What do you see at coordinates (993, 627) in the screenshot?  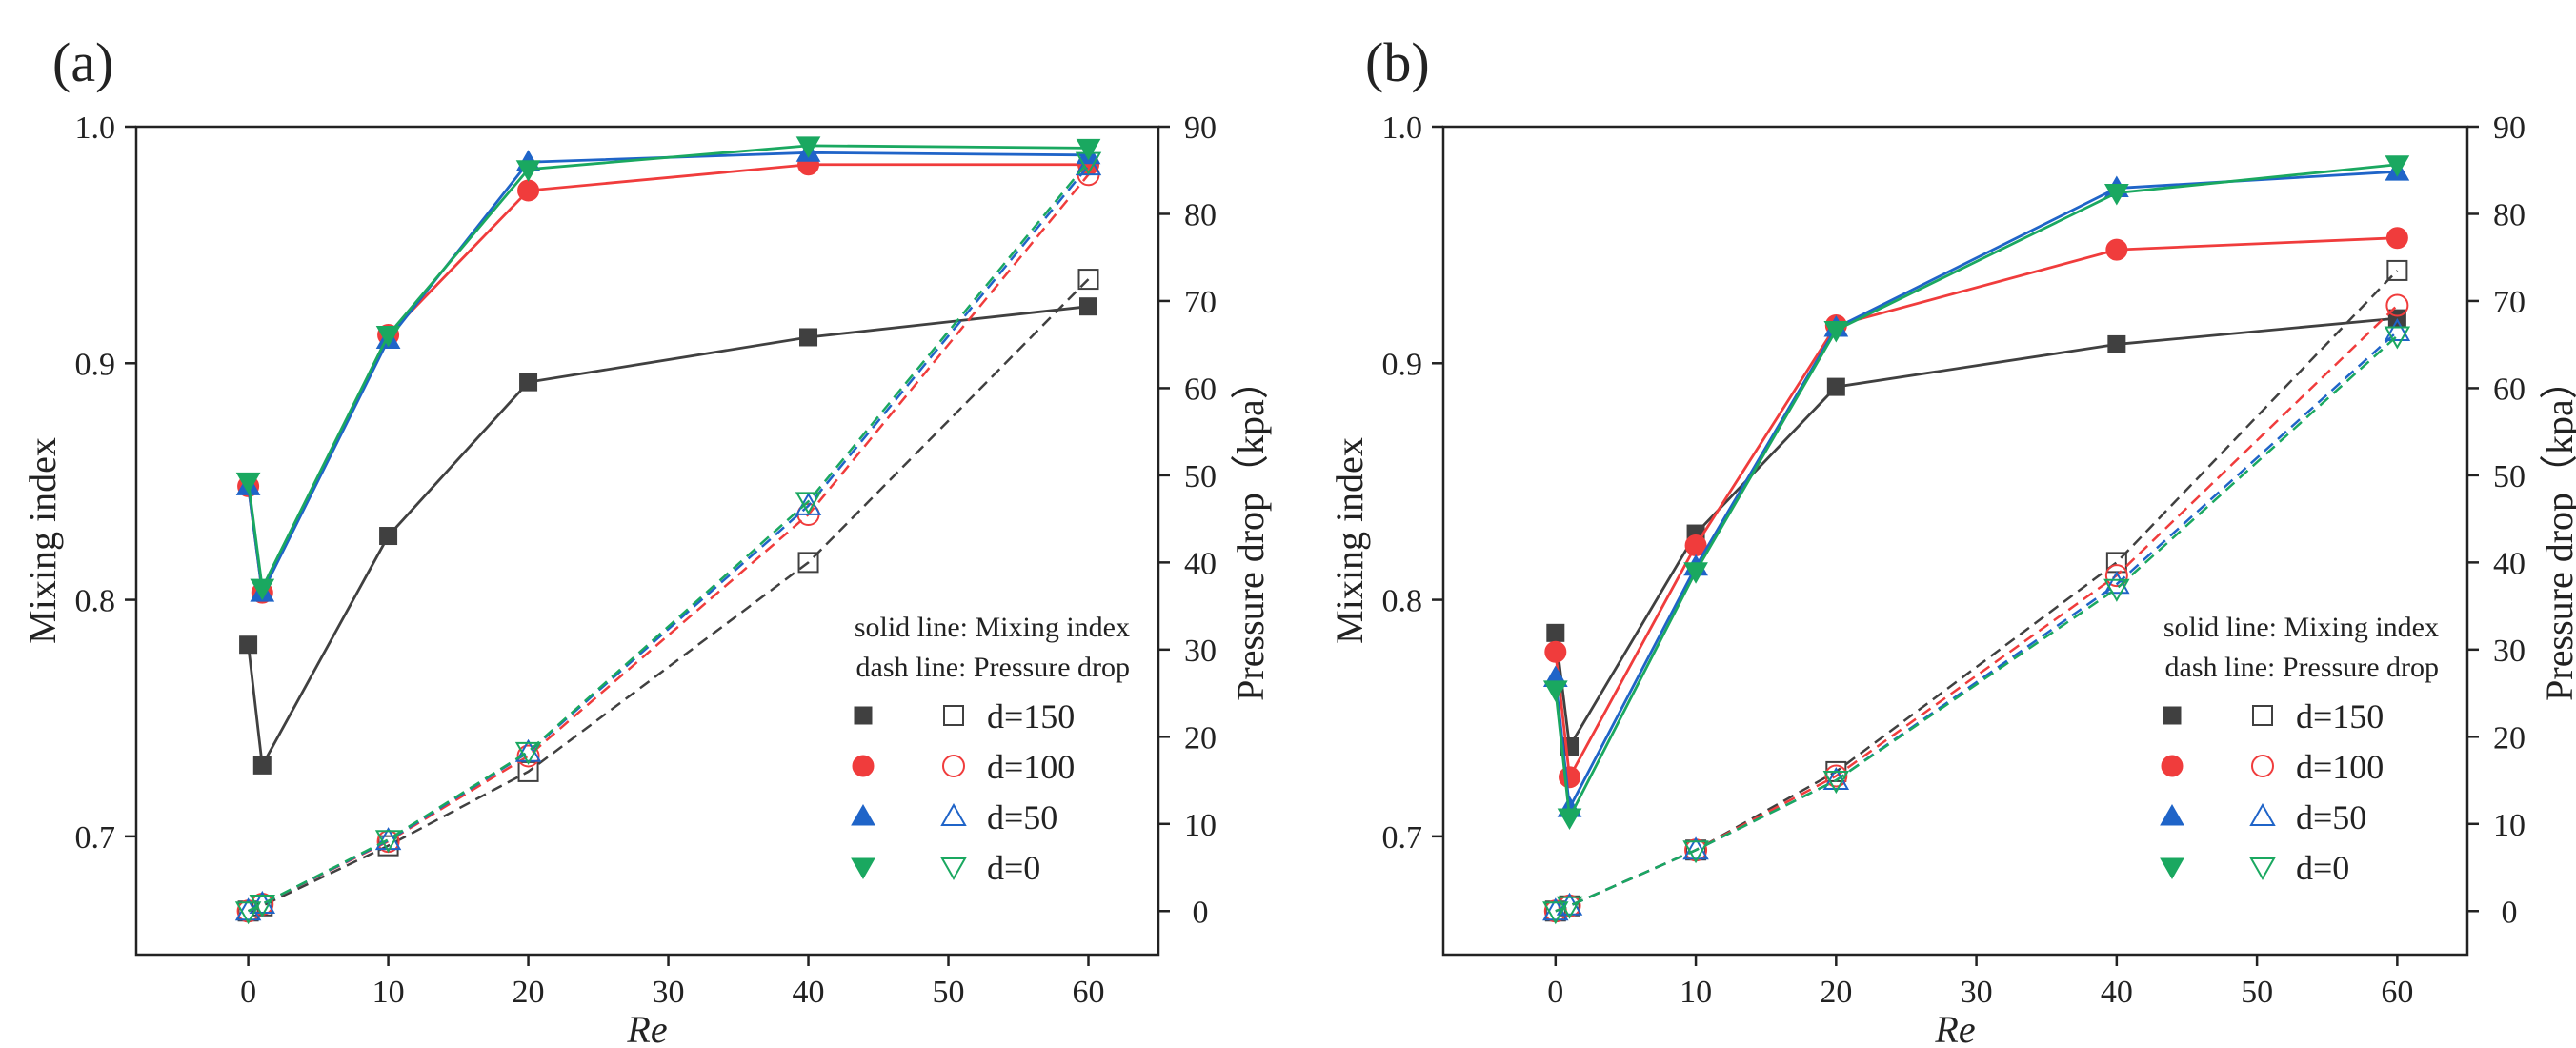 I see `note-solid-line: solid line: Mixing index` at bounding box center [993, 627].